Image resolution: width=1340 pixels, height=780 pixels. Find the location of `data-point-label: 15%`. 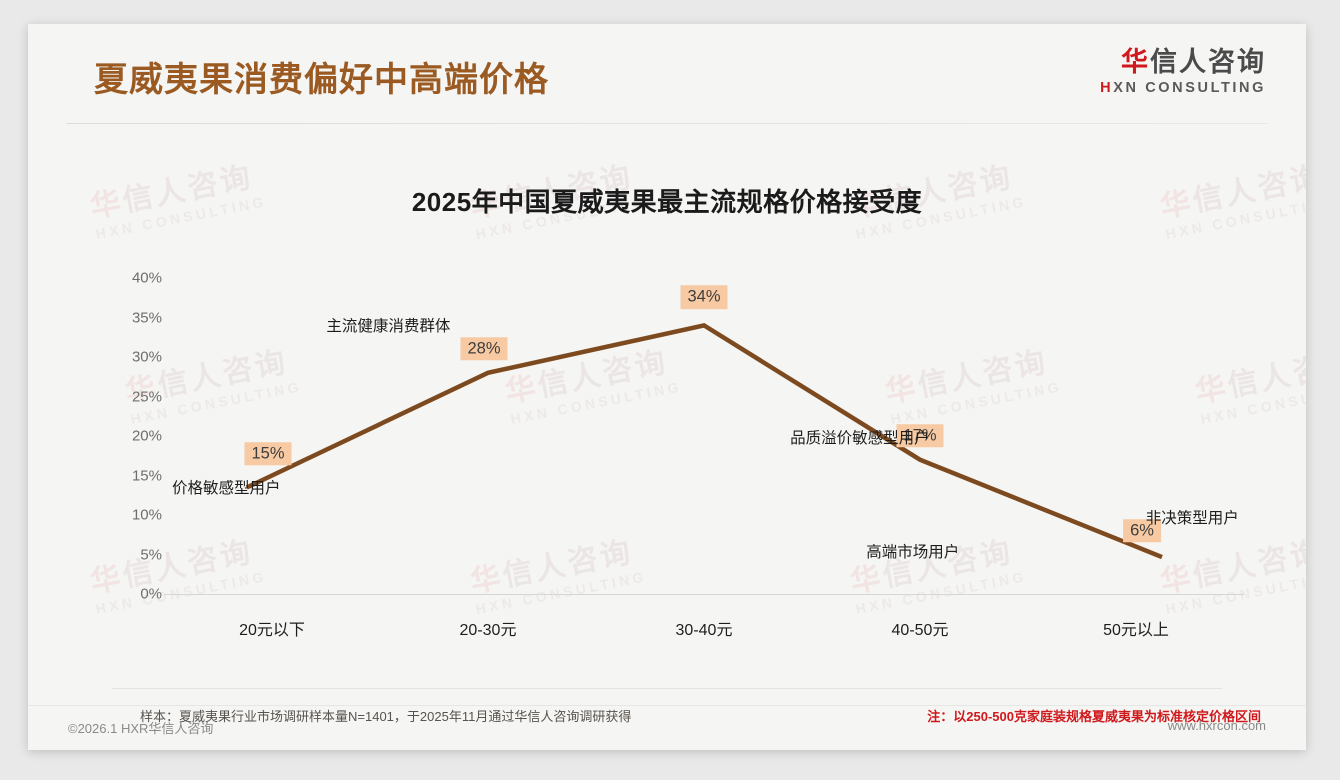

data-point-label: 15% is located at coordinates (268, 453).